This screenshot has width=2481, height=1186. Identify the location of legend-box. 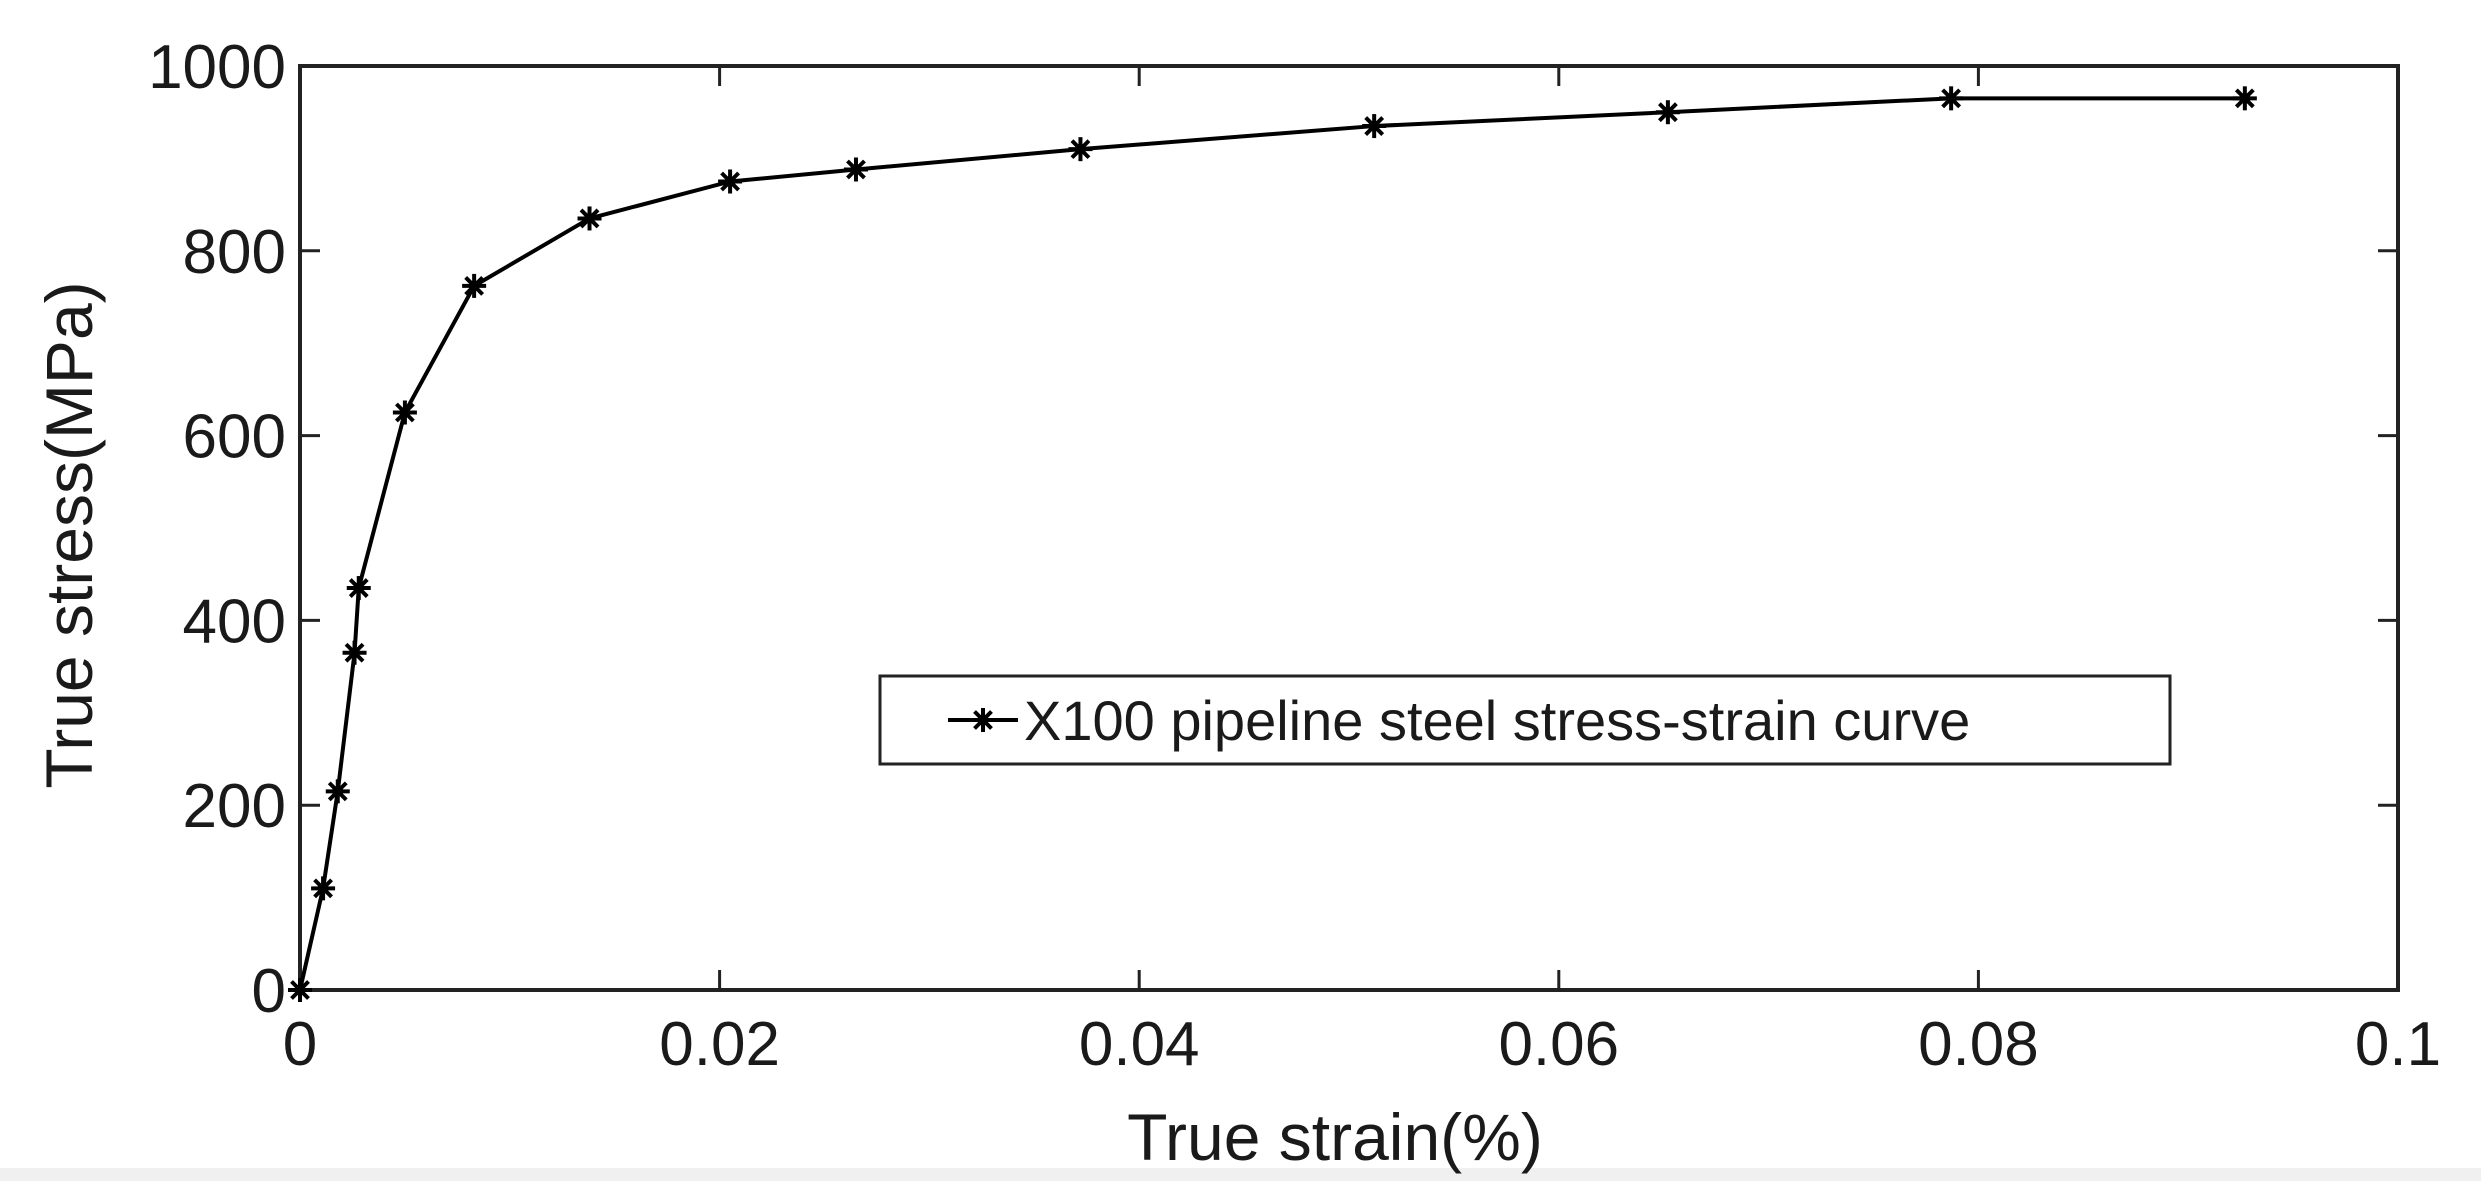
(1525, 720).